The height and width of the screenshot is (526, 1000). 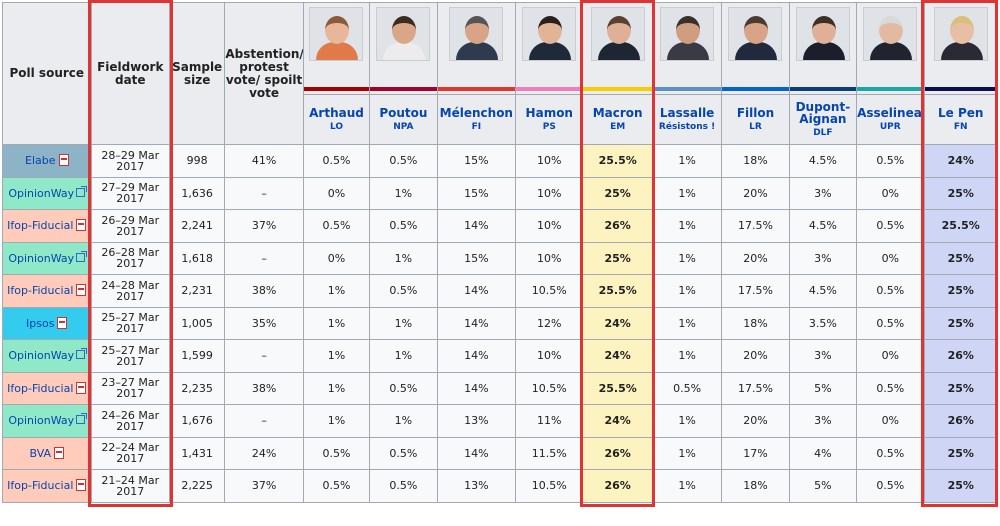 I want to click on vote-share-poutou: 1%, so click(x=403, y=258).